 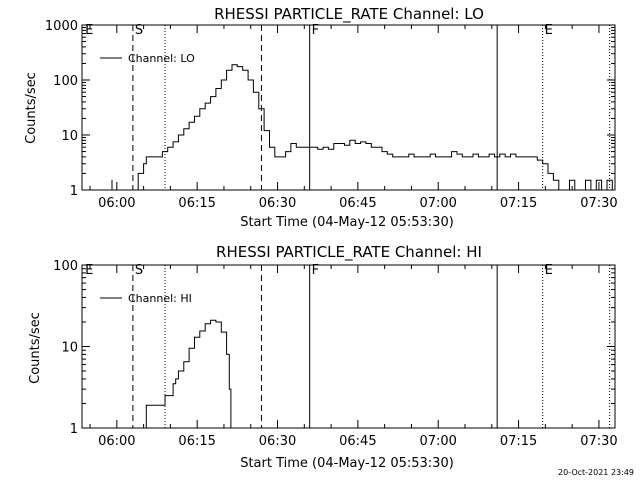 What do you see at coordinates (160, 298) in the screenshot?
I see `legend-label: Channel: HI` at bounding box center [160, 298].